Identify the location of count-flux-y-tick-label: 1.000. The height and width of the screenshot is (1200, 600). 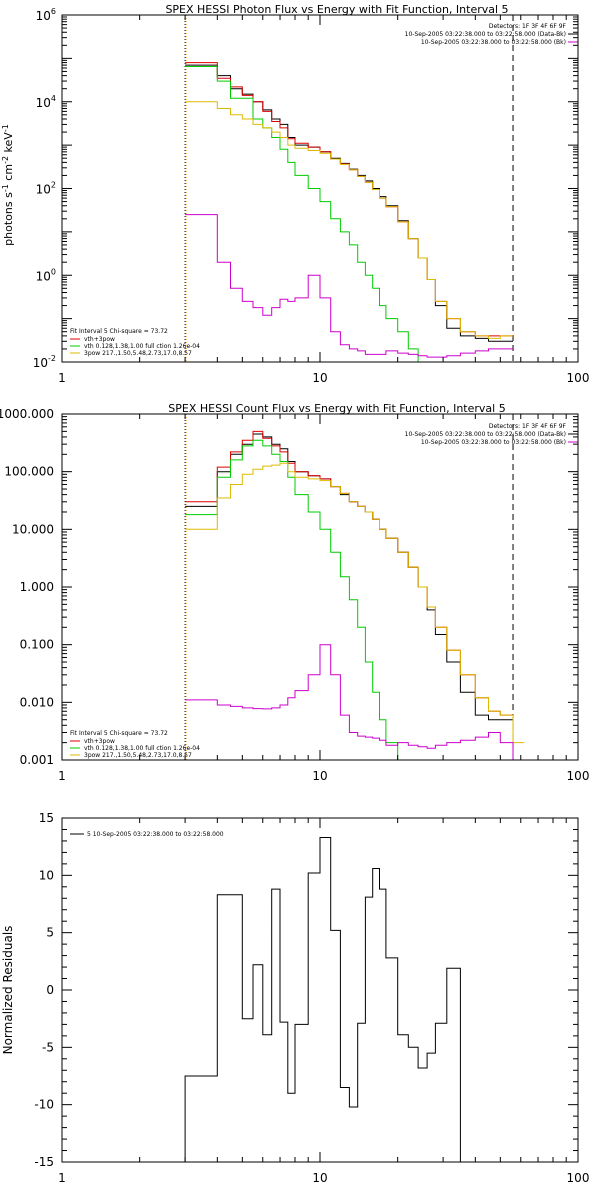
(37, 587).